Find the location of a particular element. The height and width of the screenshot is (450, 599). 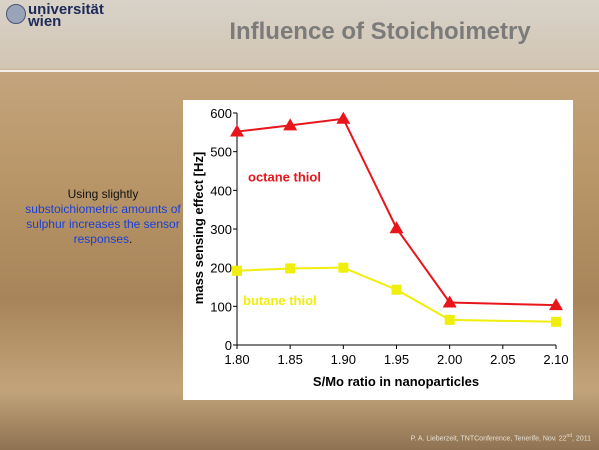

logo-line: wien is located at coordinates (45, 21).